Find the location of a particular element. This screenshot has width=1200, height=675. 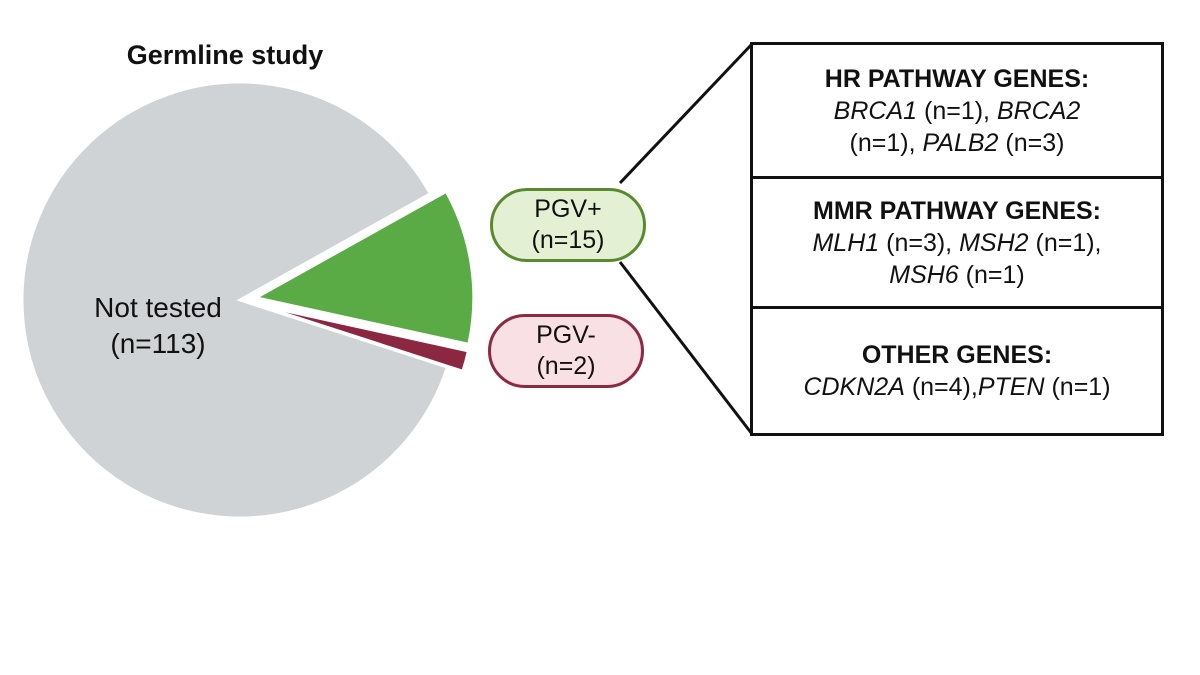

gene-line: BRCA1 (n=1), BRCA2 is located at coordinates (957, 111).